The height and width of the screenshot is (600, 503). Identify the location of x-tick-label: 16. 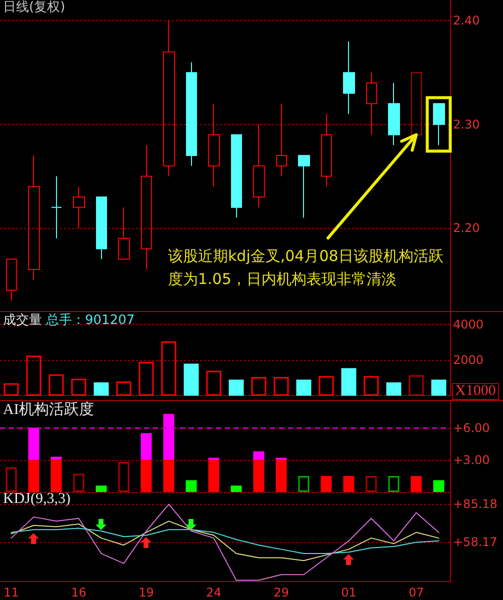
(78, 593).